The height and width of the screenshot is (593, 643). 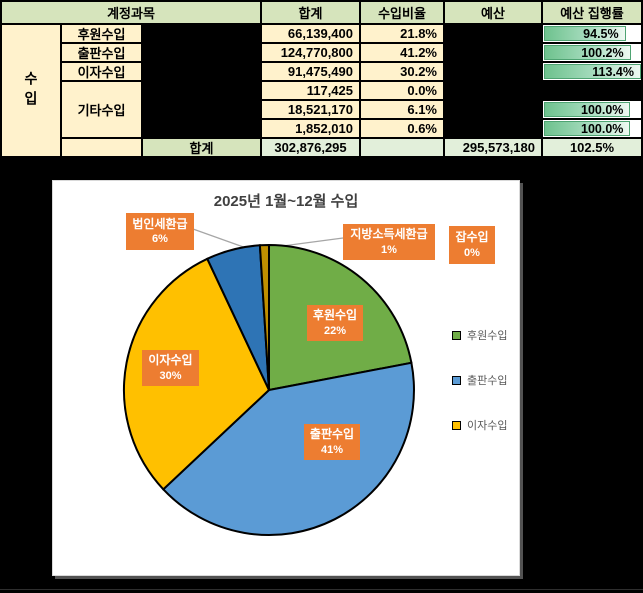 What do you see at coordinates (101, 52) in the screenshot?
I see `row-label: 출판수입` at bounding box center [101, 52].